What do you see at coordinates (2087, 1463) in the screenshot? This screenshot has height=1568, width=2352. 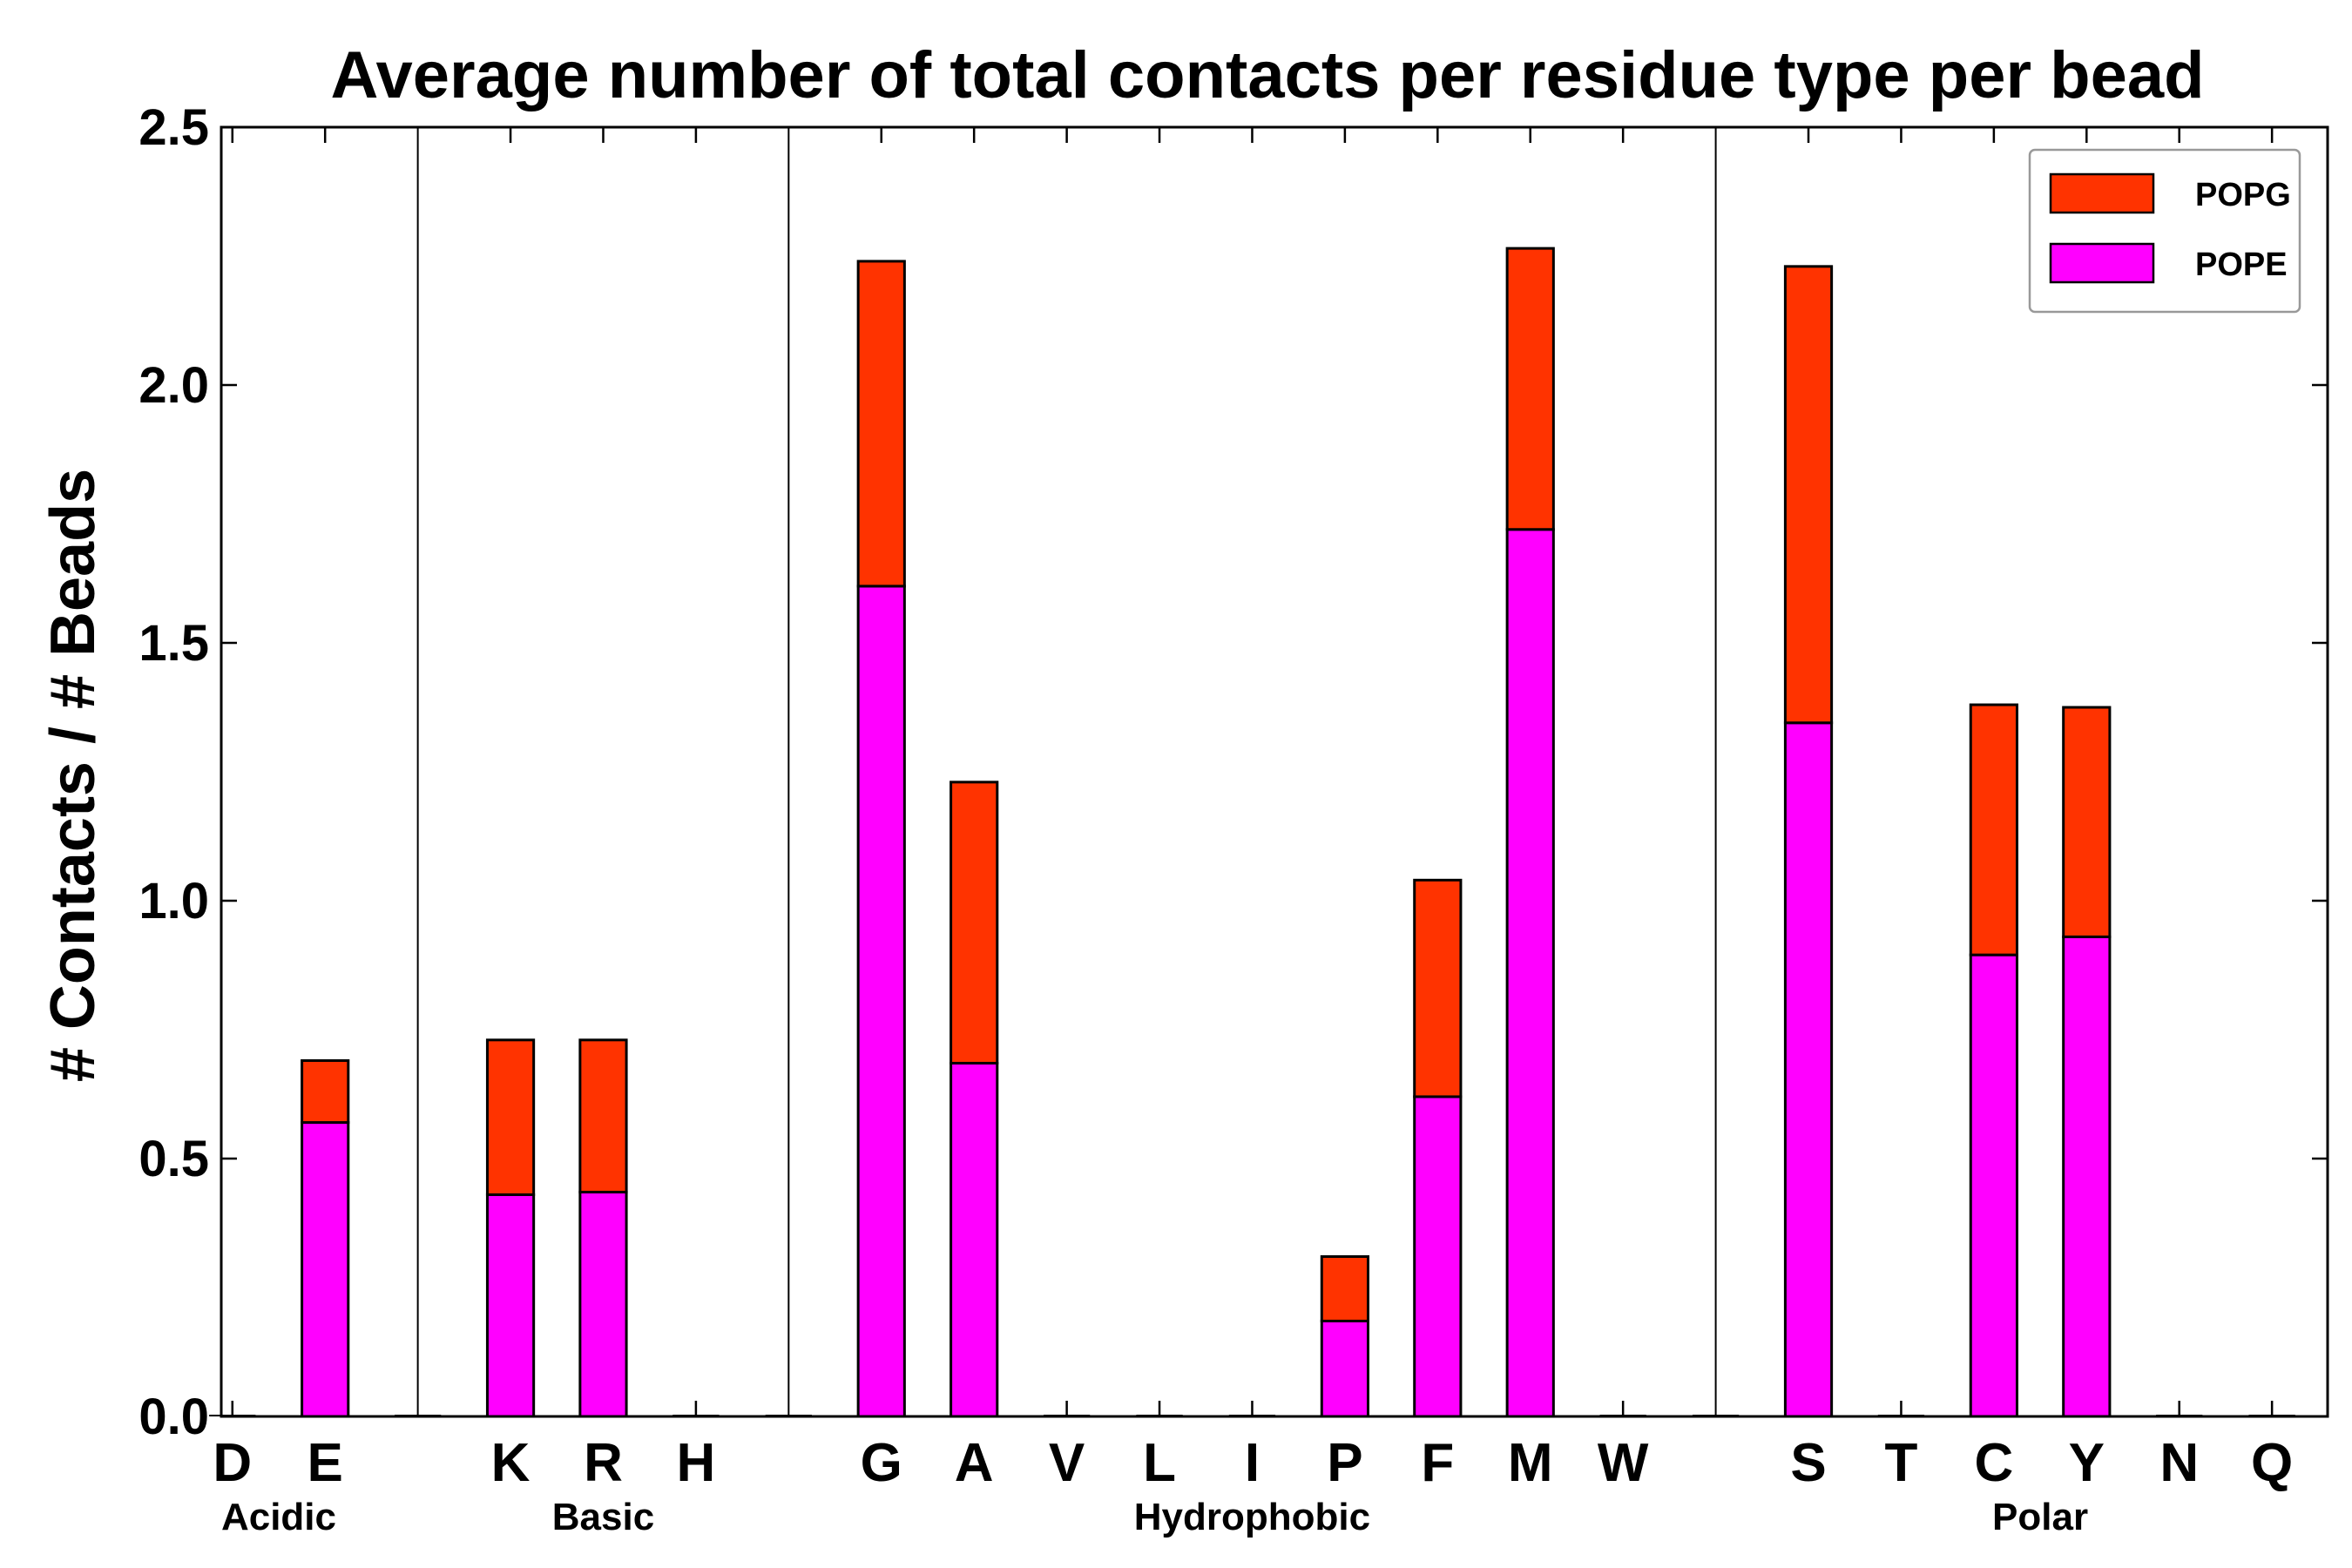 I see `x-tick-label-Y: Y` at bounding box center [2087, 1463].